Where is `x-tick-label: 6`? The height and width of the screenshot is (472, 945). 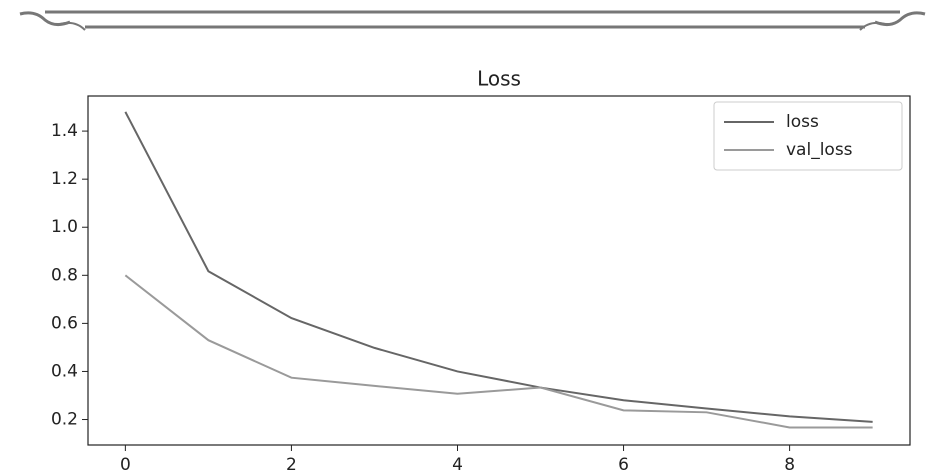
x-tick-label: 6 is located at coordinates (623, 463).